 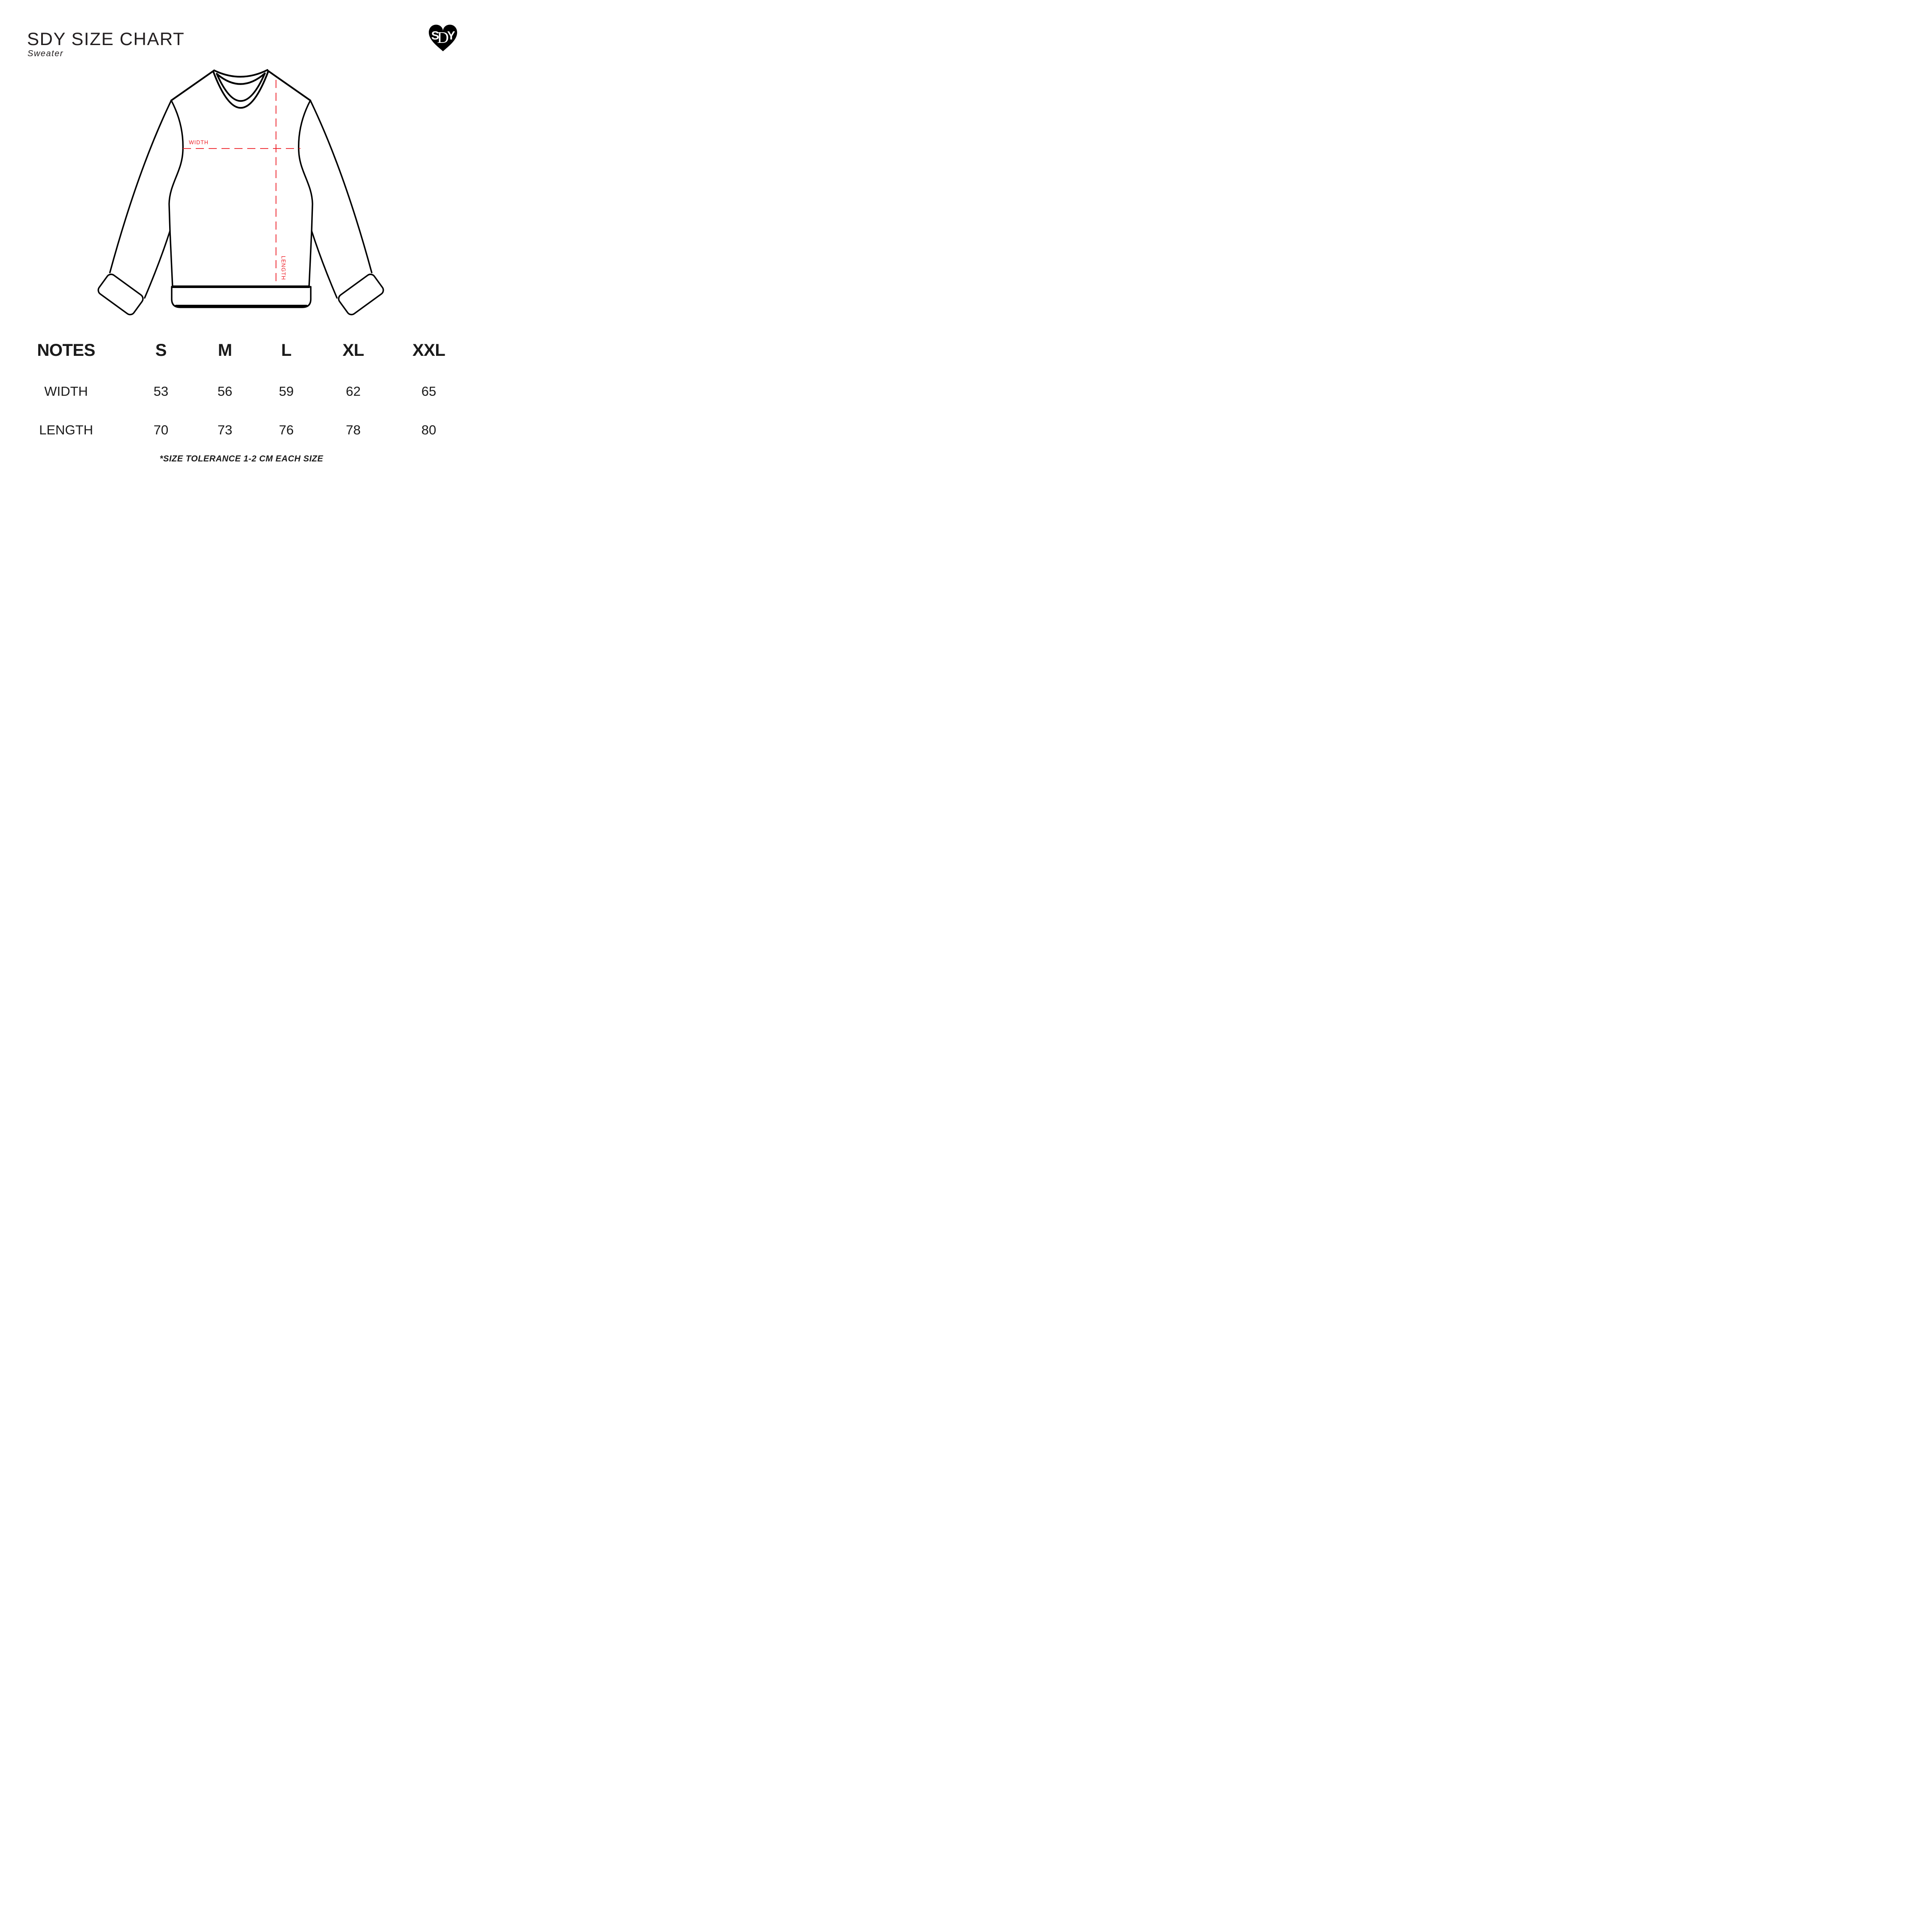 I want to click on table-cell: 65, so click(x=429, y=391).